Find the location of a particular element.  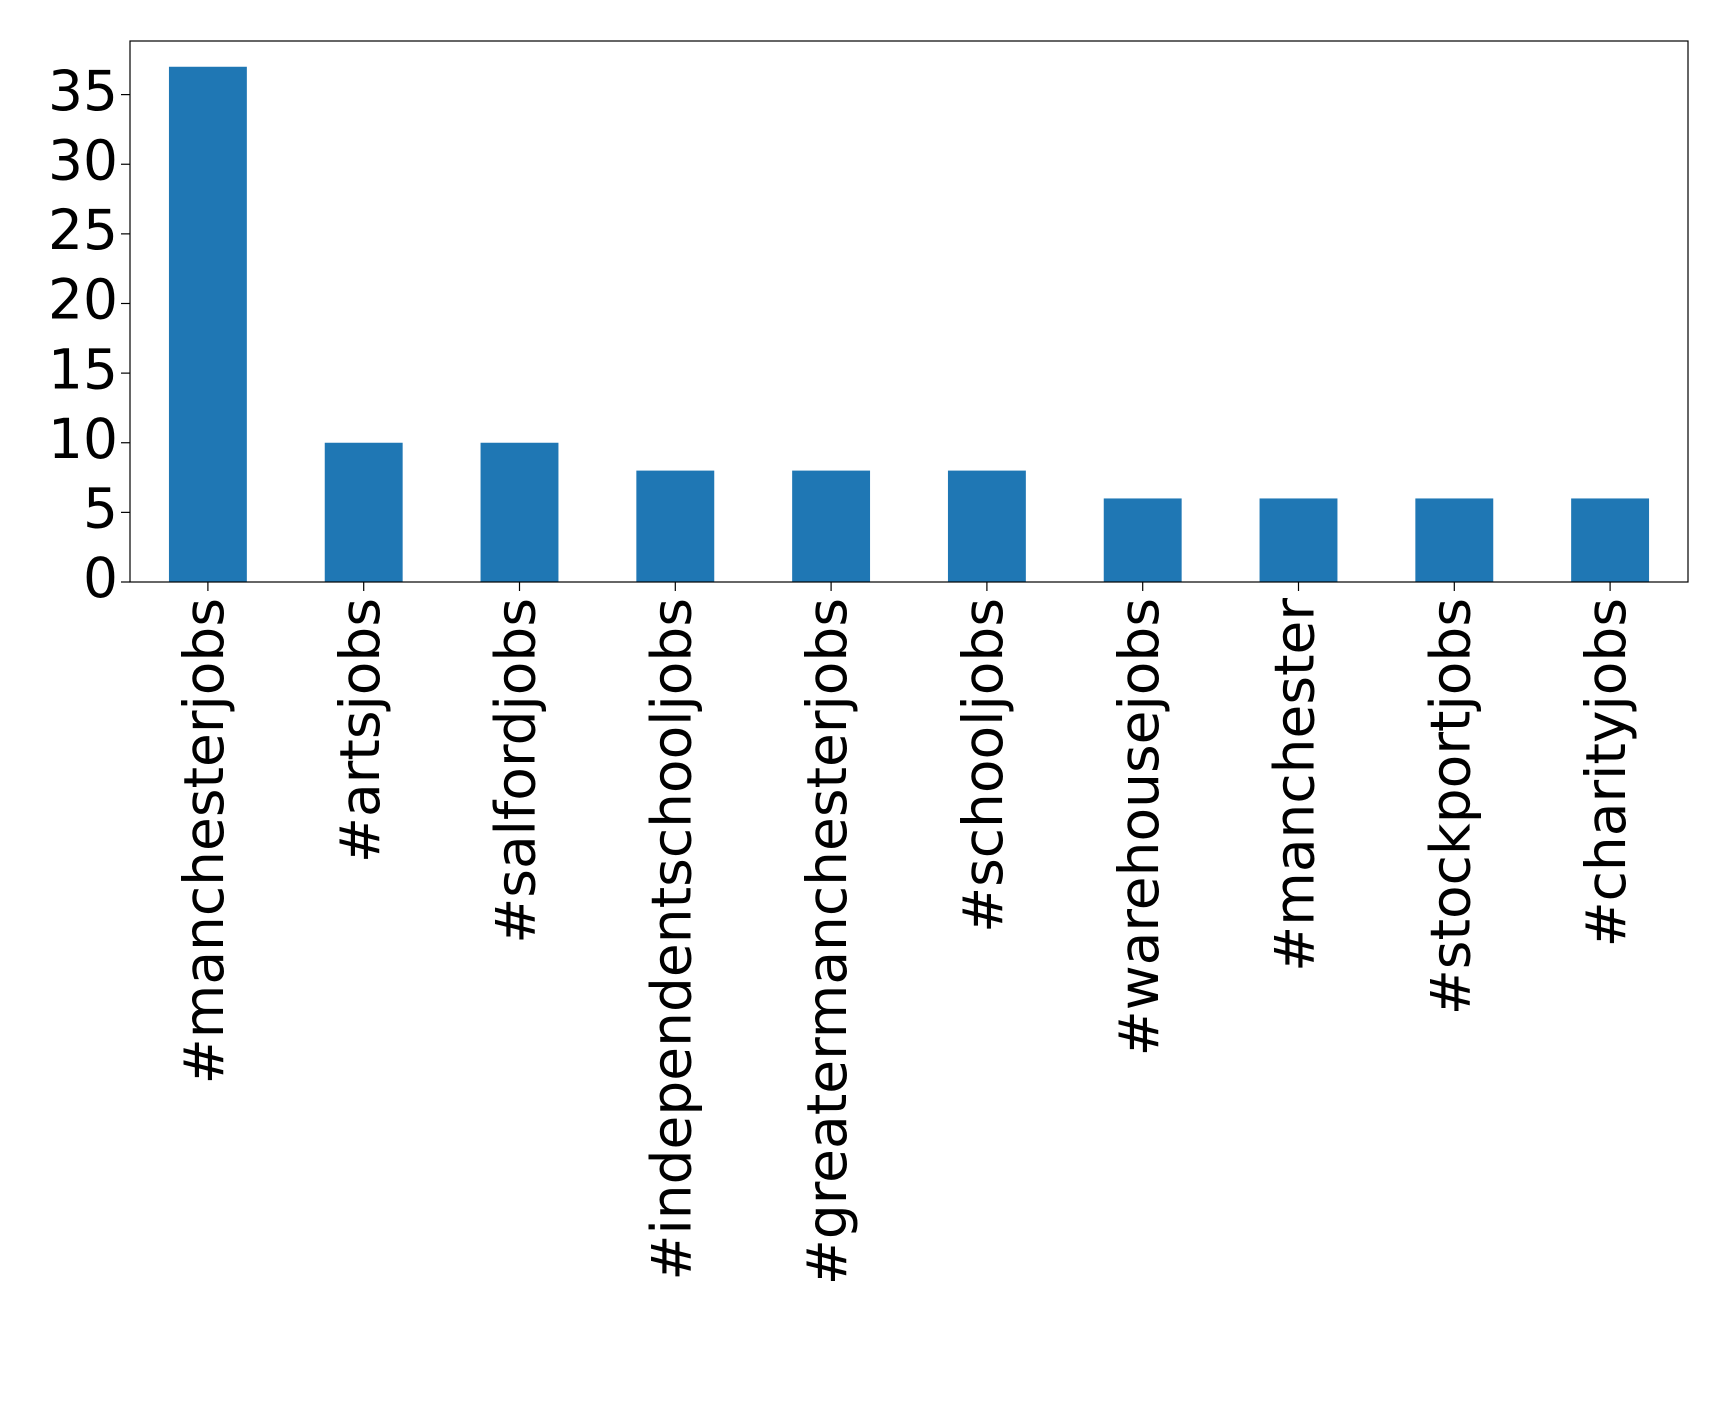

y-tick-label: 5 is located at coordinates (100, 509).